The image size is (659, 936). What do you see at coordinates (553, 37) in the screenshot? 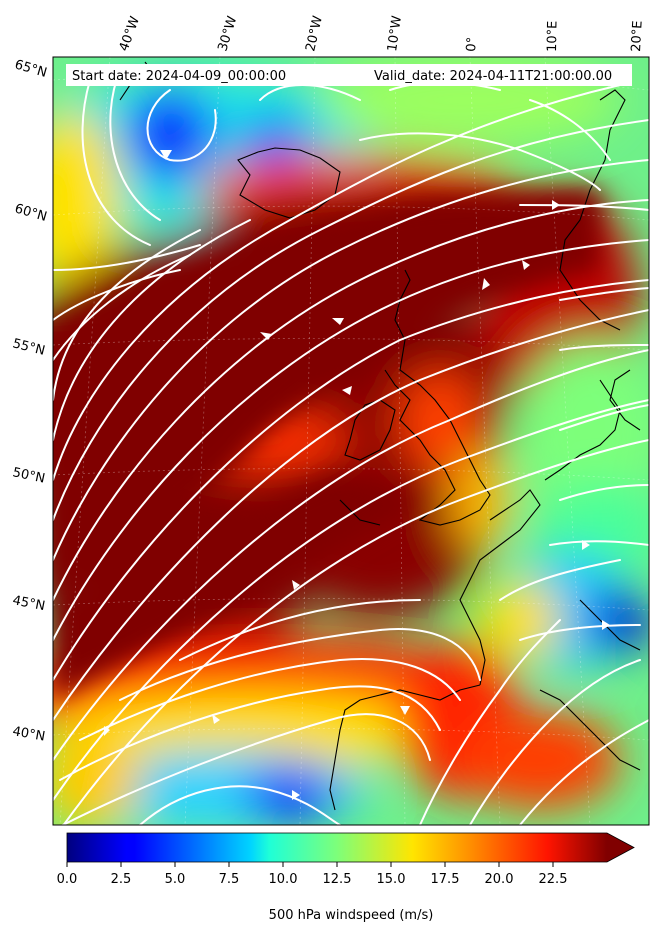
I see `lon-label: 10°E` at bounding box center [553, 37].